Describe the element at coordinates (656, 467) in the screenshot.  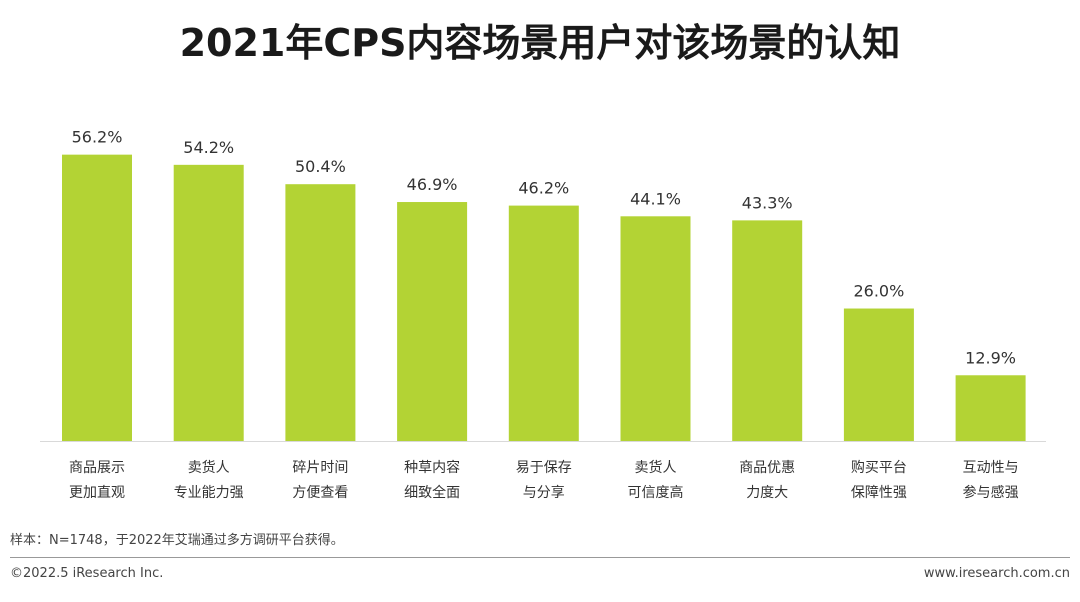
I see `category-label-6-line-1: 卖货人` at that location.